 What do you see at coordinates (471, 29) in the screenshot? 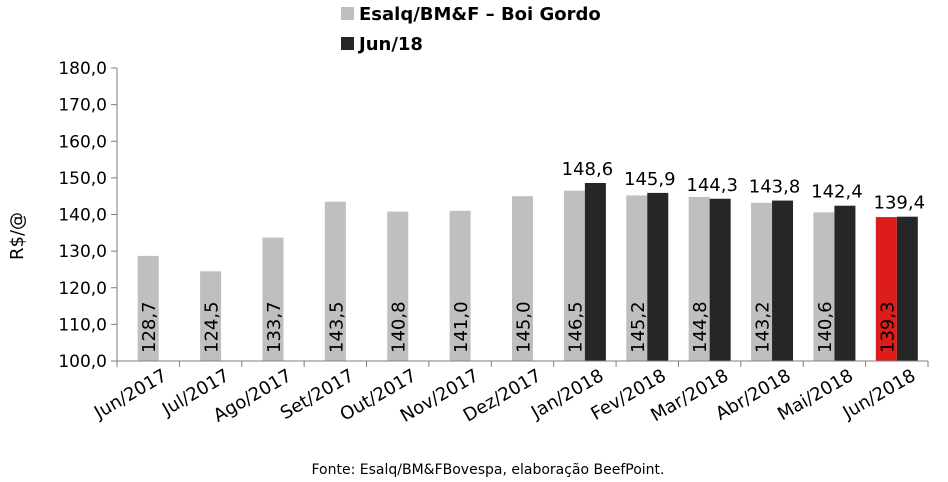
I see `legend: Esalq/BM&F – Boi Gordo Jun/18` at bounding box center [471, 29].